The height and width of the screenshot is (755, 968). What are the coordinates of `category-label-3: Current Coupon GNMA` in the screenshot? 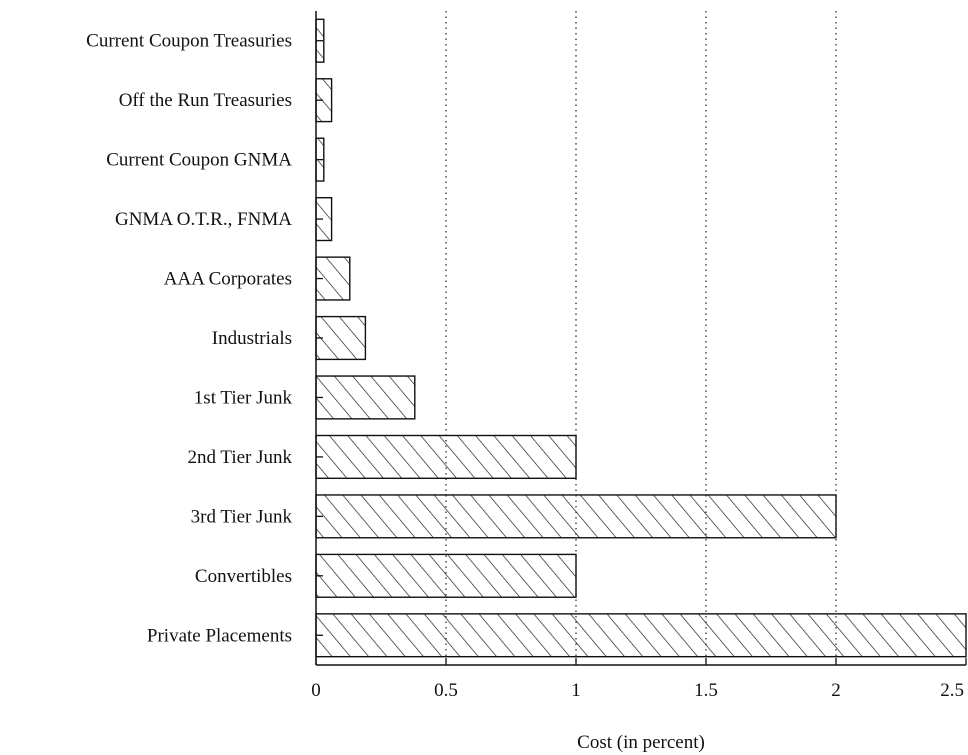 It's located at (199, 160).